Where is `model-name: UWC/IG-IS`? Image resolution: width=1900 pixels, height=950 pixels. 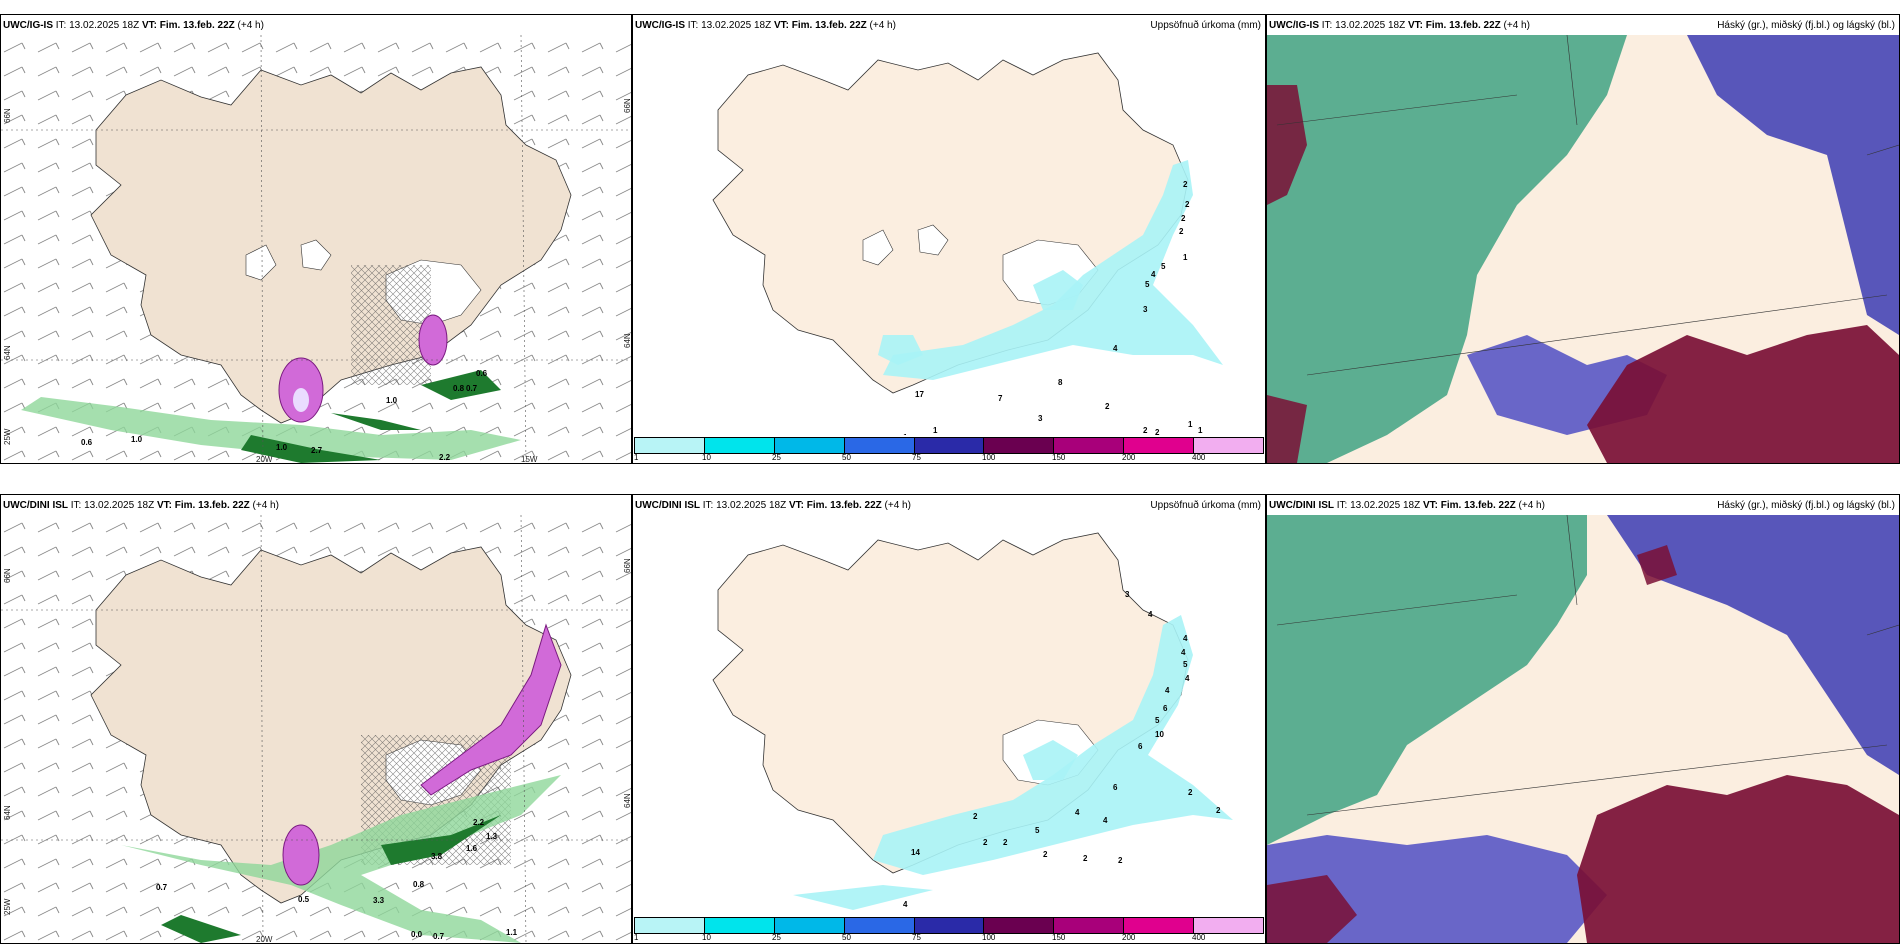
model-name: UWC/IG-IS is located at coordinates (1294, 25).